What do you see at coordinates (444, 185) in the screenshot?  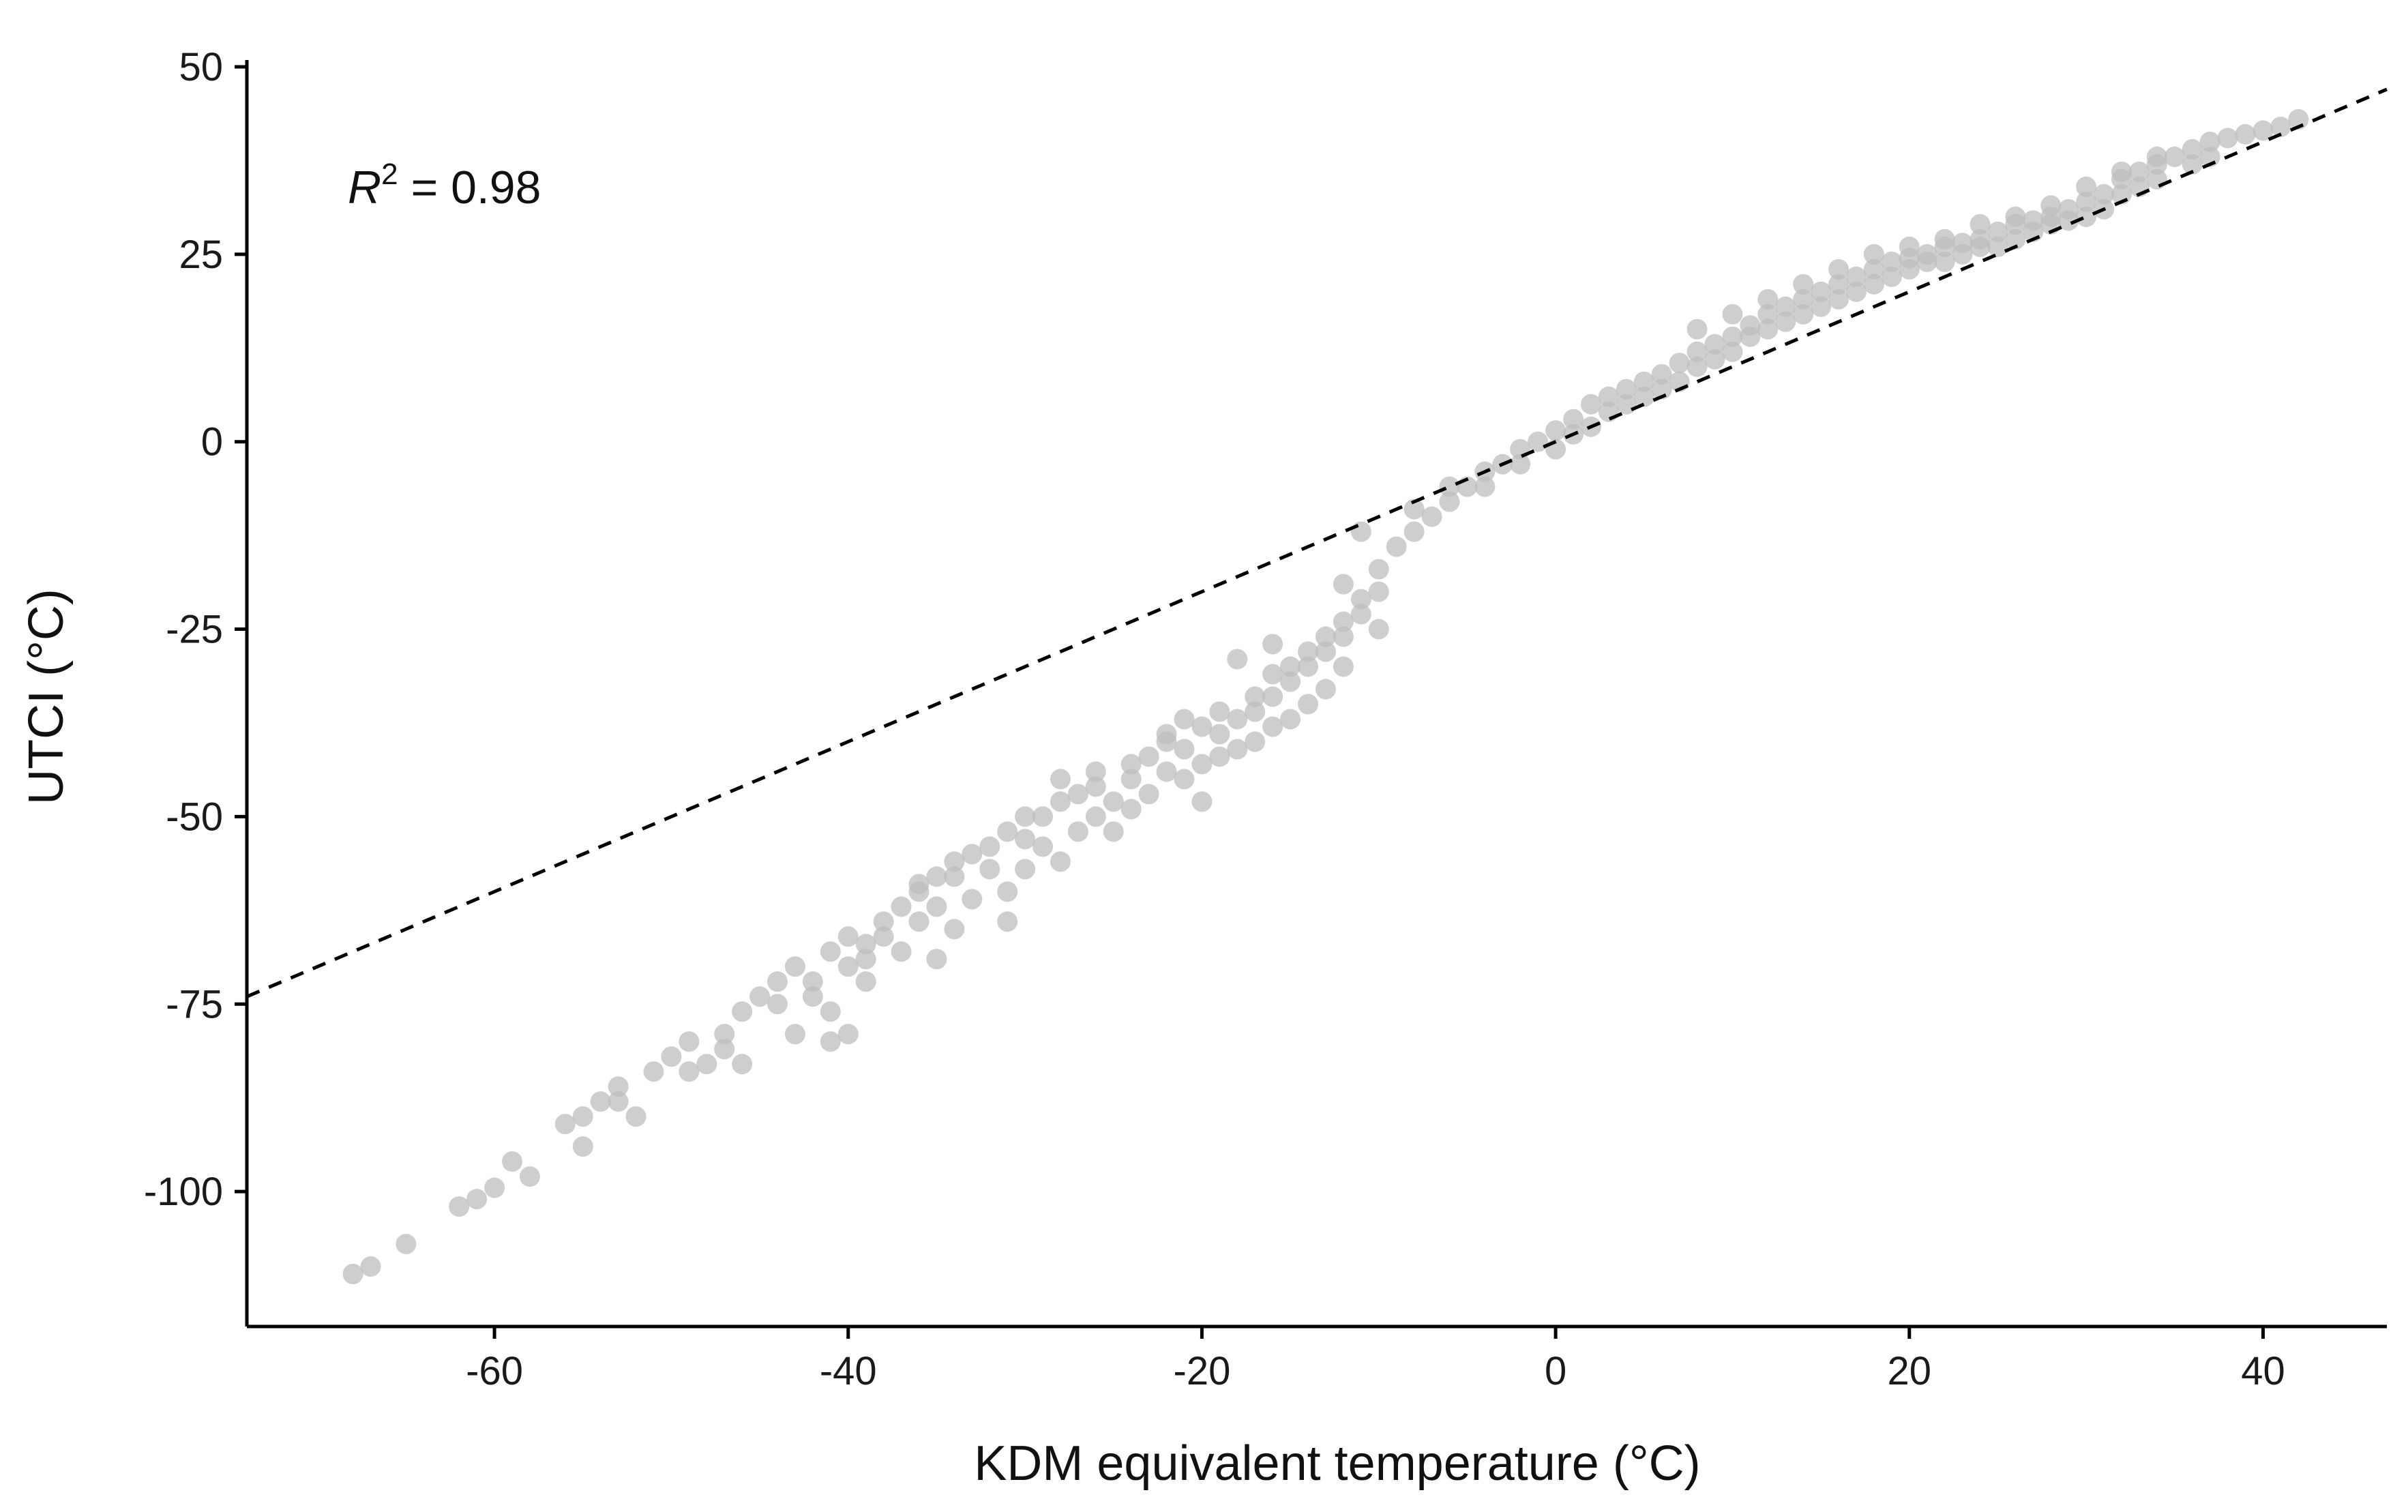 I see `r-squared-annotation: R2 = 0.98` at bounding box center [444, 185].